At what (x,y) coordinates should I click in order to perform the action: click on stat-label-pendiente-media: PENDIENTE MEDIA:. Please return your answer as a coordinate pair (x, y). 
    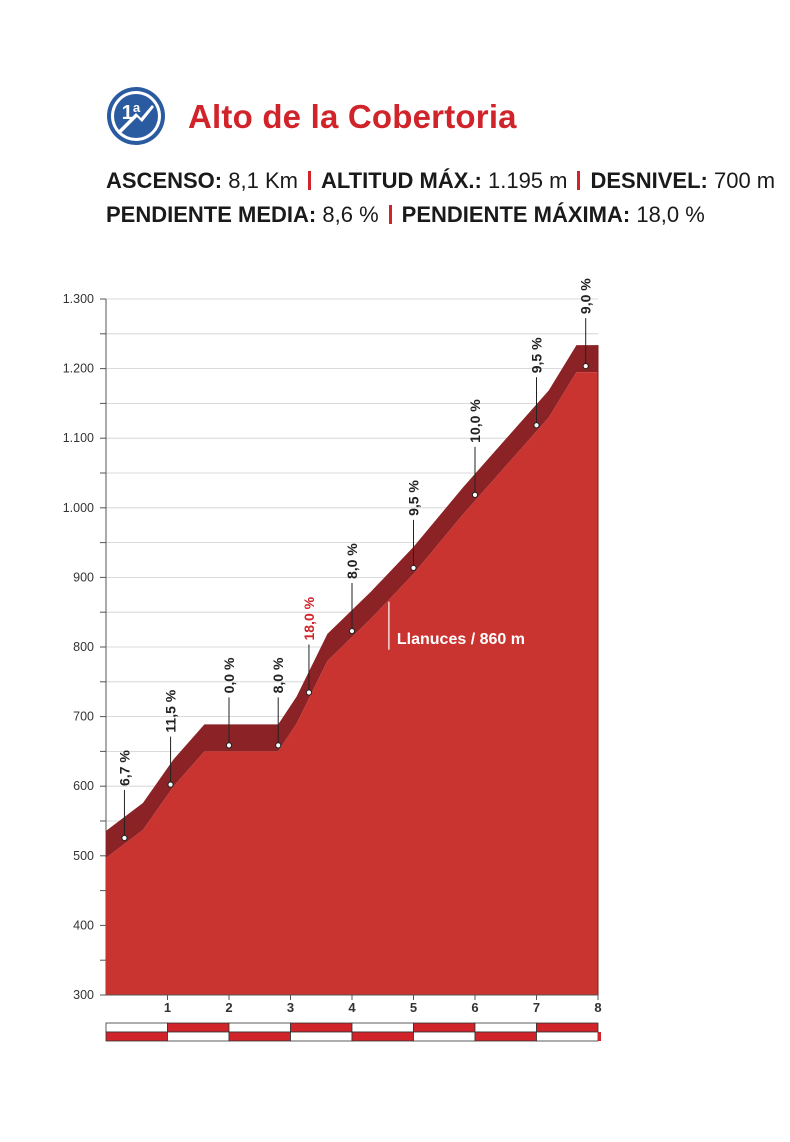
    Looking at the image, I should click on (211, 214).